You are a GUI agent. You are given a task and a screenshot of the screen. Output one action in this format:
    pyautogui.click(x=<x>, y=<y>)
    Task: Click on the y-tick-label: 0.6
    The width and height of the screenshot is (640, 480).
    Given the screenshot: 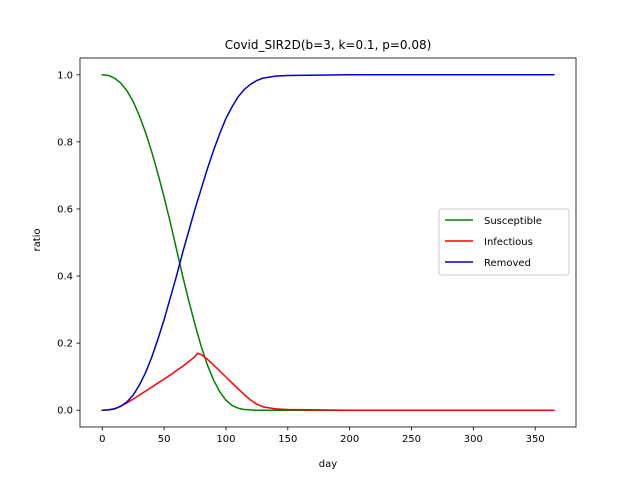 What is the action you would take?
    pyautogui.click(x=65, y=209)
    